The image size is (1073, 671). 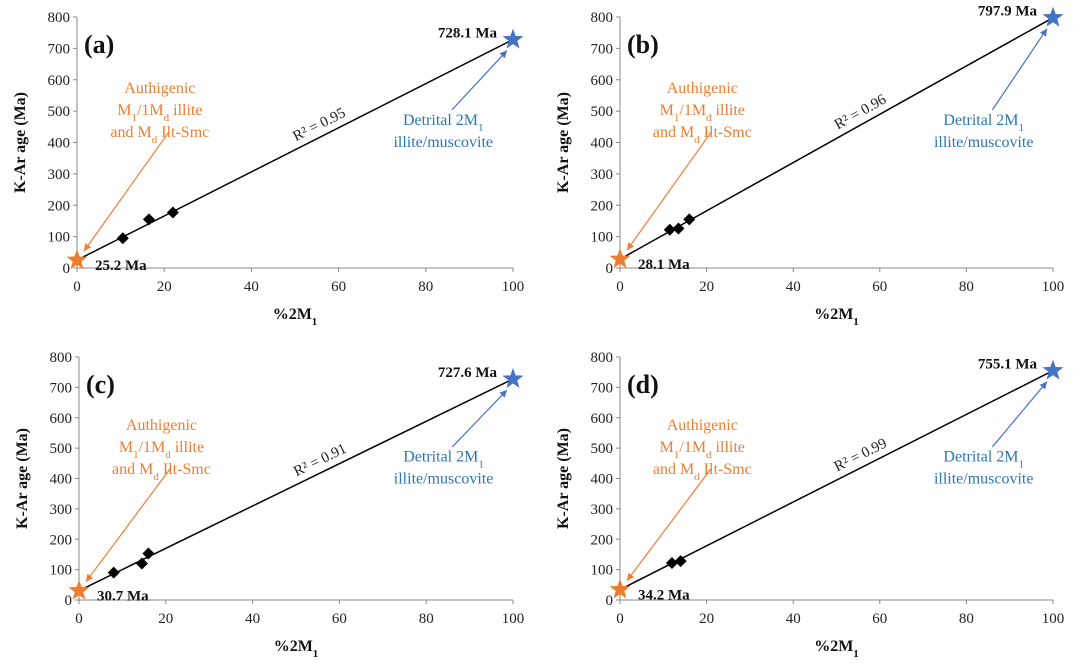 I want to click on text-span: M, so click(x=126, y=447).